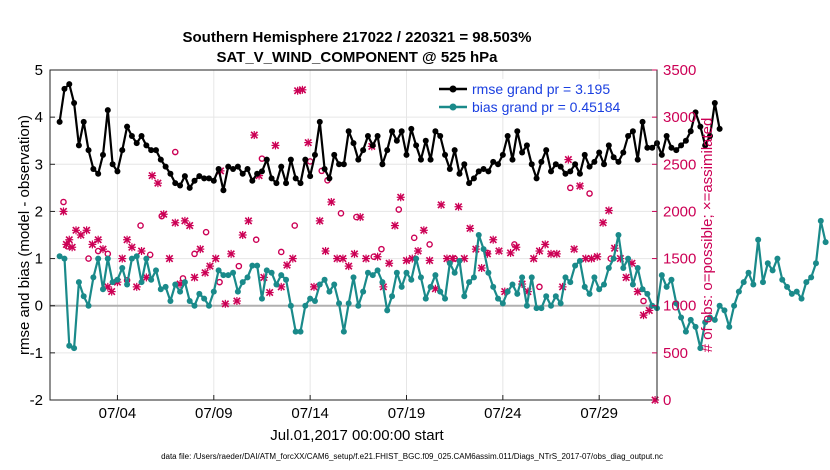 The height and width of the screenshot is (470, 830). I want to click on y-tick-label-left: 3, so click(39, 164).